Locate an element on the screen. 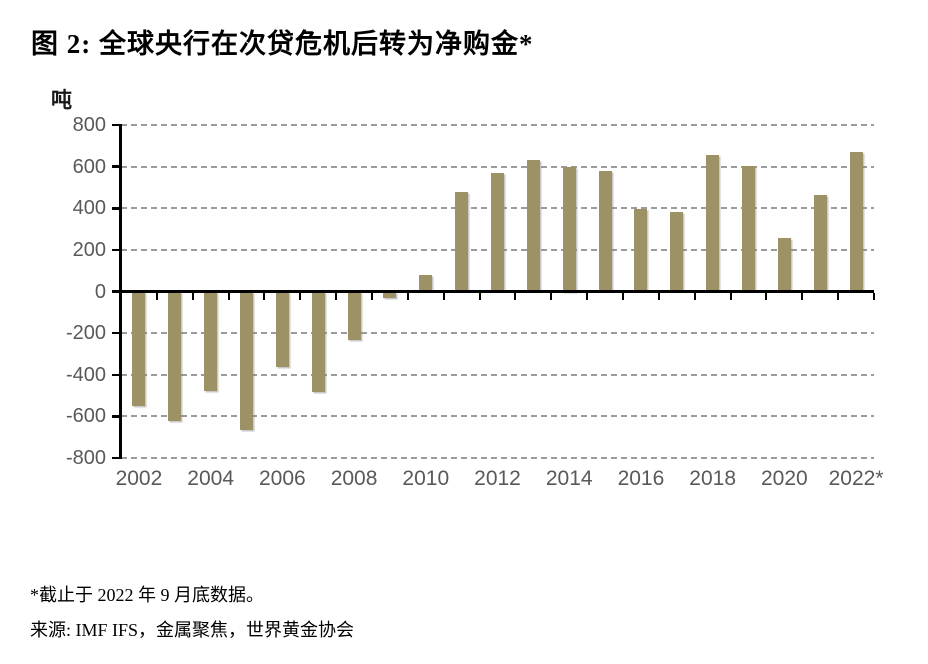  gridline--200 is located at coordinates (497, 333).